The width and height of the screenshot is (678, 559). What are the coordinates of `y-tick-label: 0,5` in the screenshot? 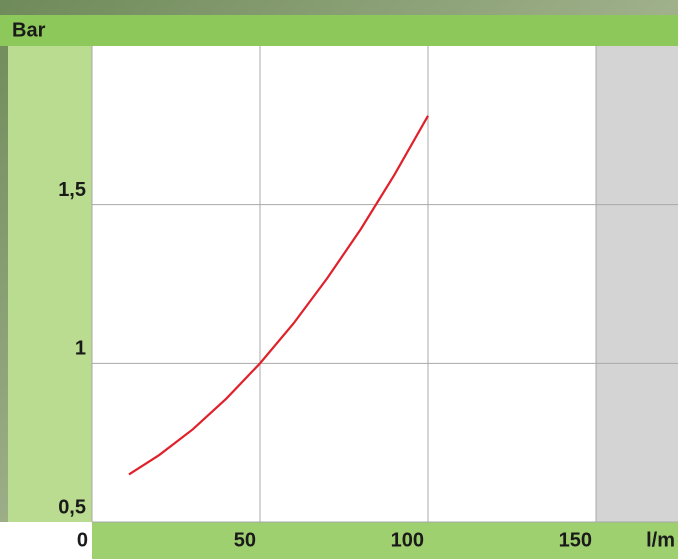 It's located at (72, 507).